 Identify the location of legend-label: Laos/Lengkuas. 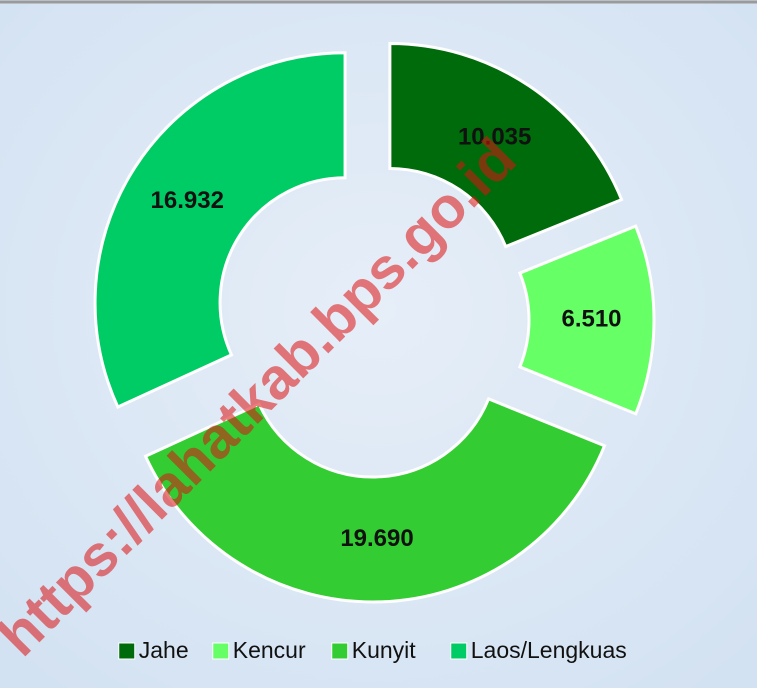
(549, 650).